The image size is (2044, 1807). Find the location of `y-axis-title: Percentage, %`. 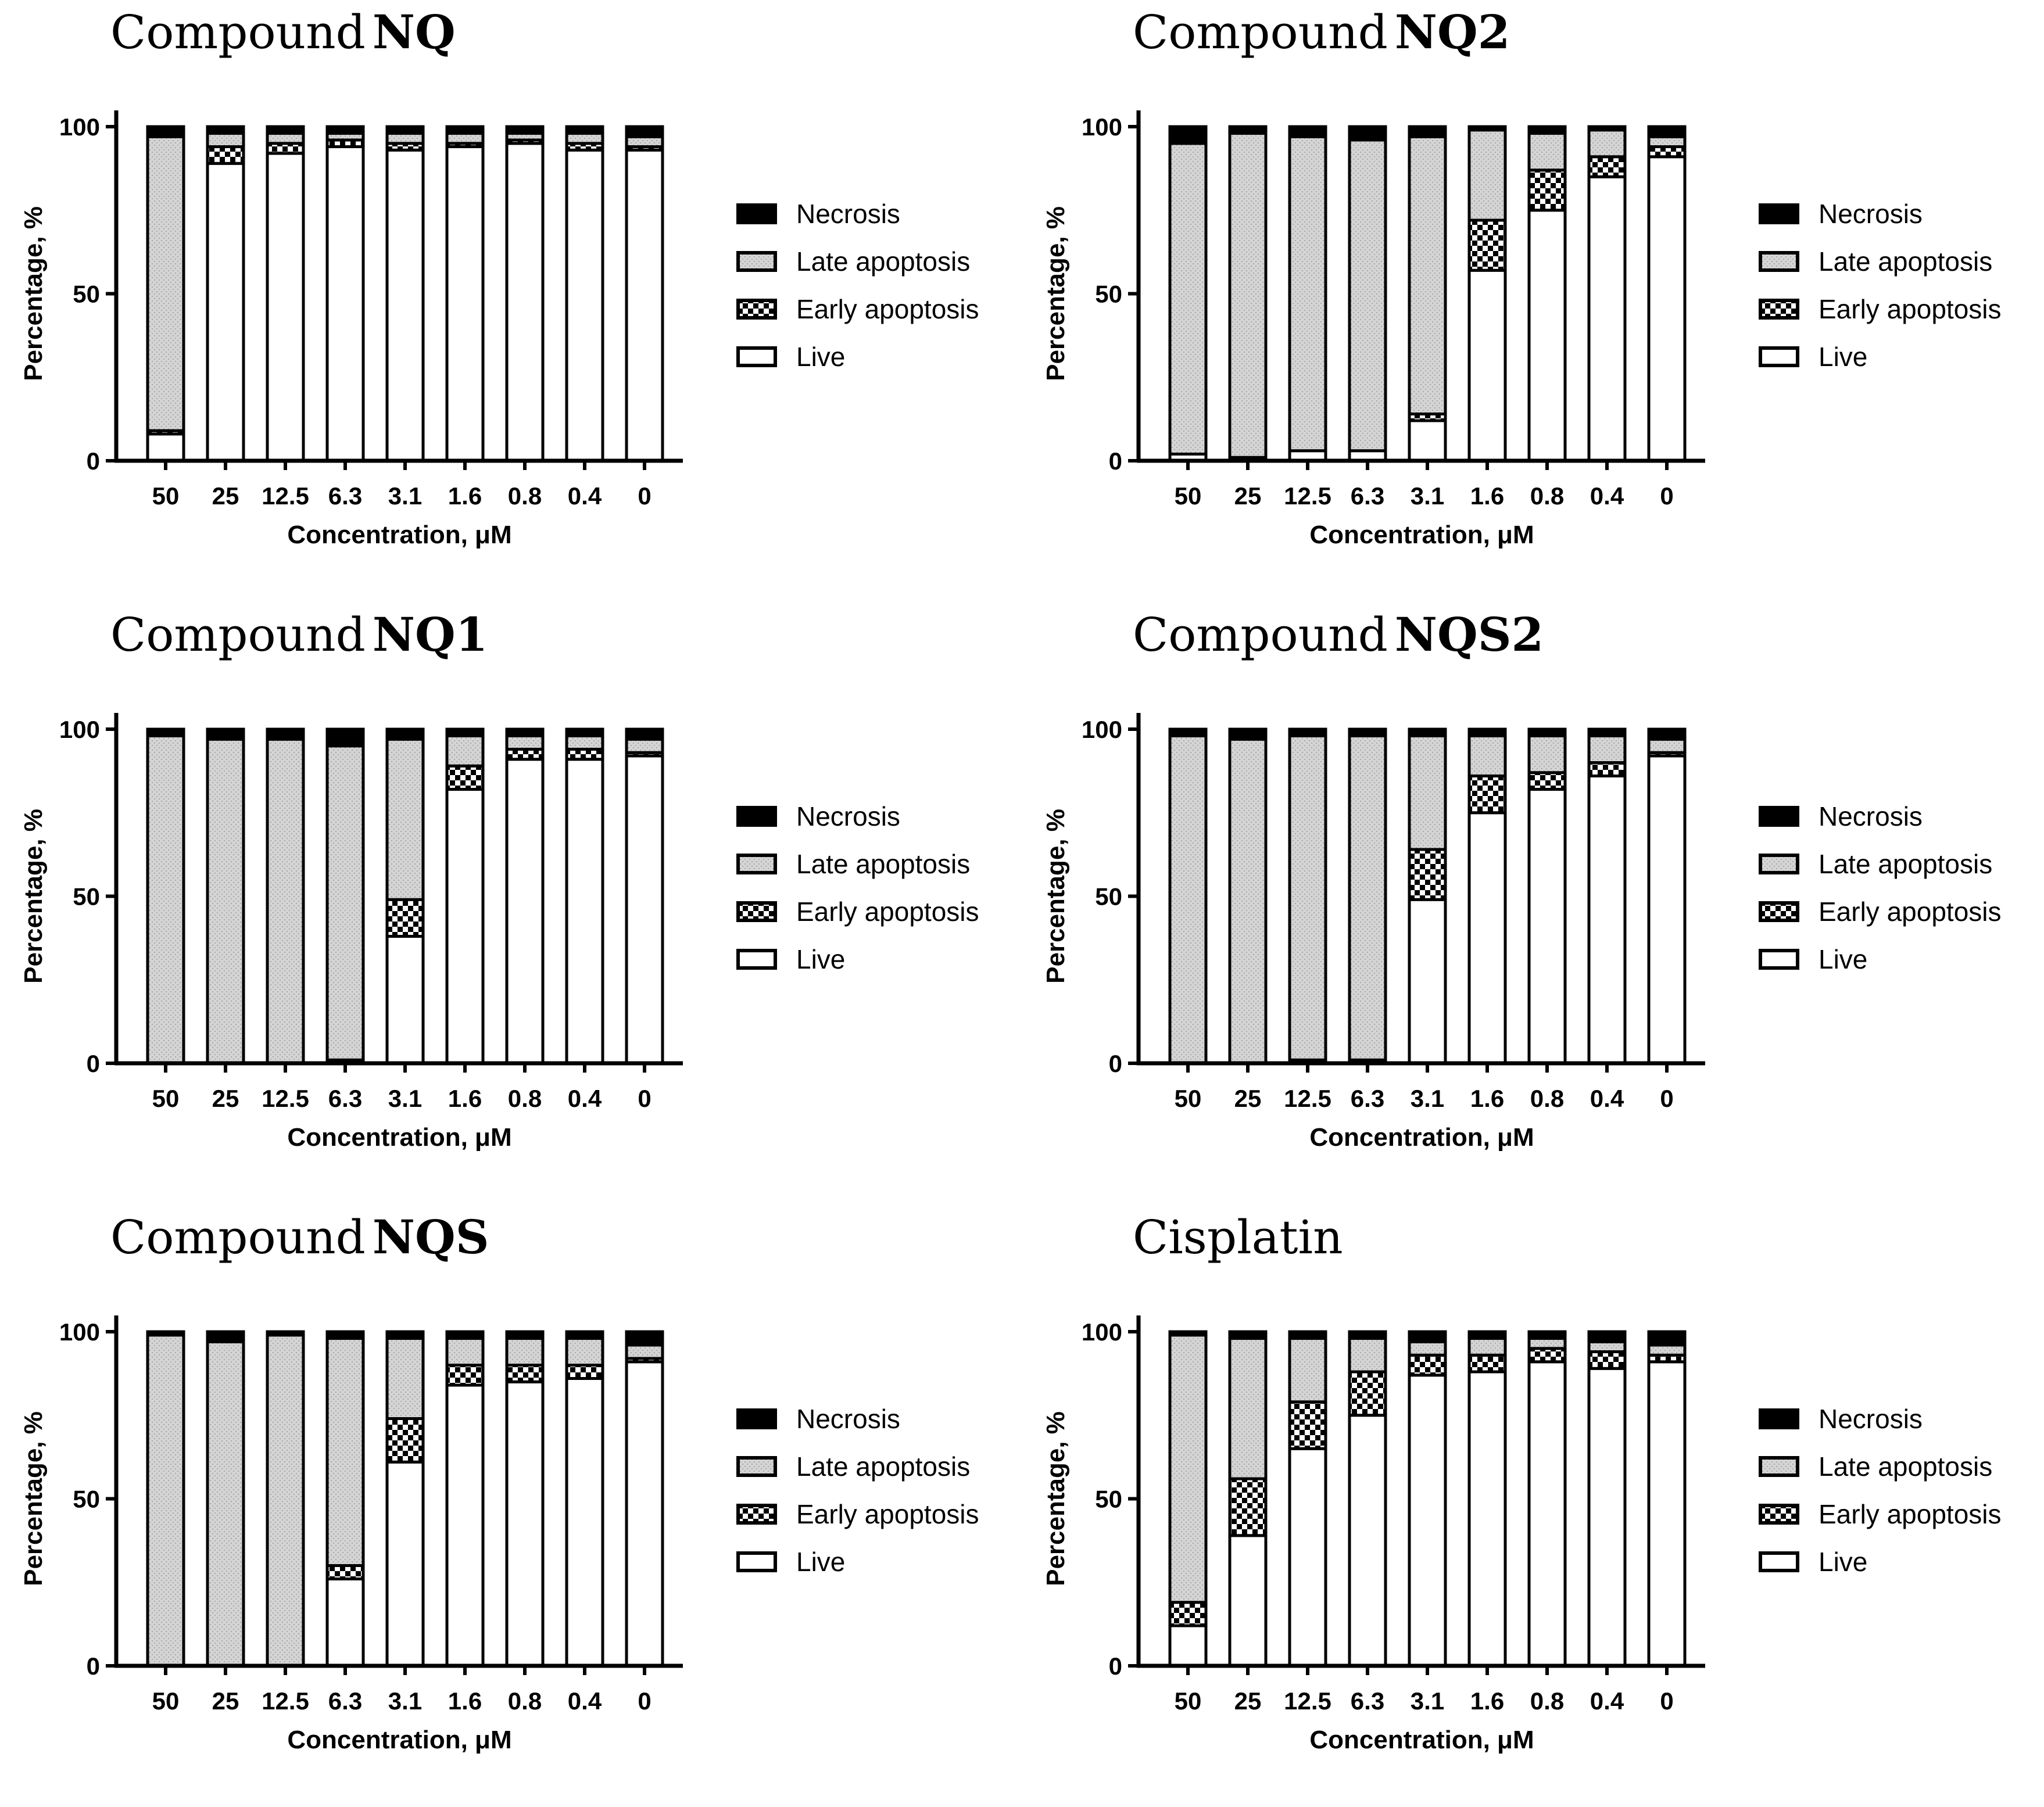

y-axis-title: Percentage, % is located at coordinates (1055, 293).